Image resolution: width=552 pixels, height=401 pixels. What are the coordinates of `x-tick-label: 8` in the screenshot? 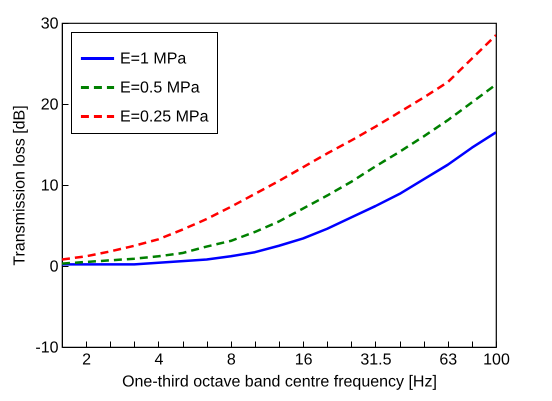 It's located at (231, 360).